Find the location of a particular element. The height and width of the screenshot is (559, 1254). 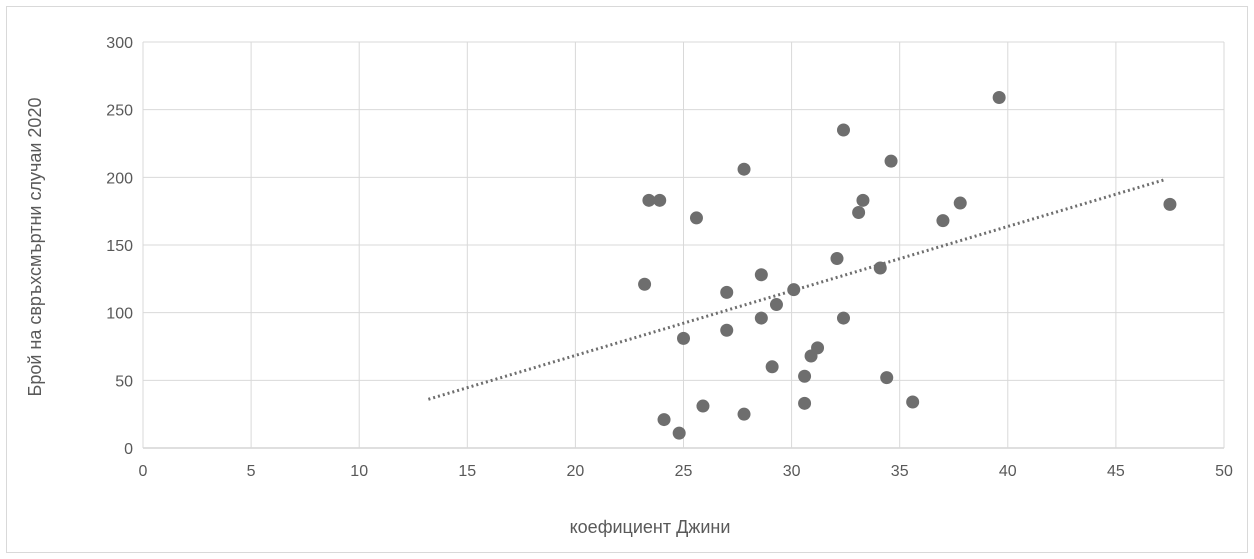

y-axis-title: Брой на свръхсмъртни случаи 2020 is located at coordinates (35, 247).